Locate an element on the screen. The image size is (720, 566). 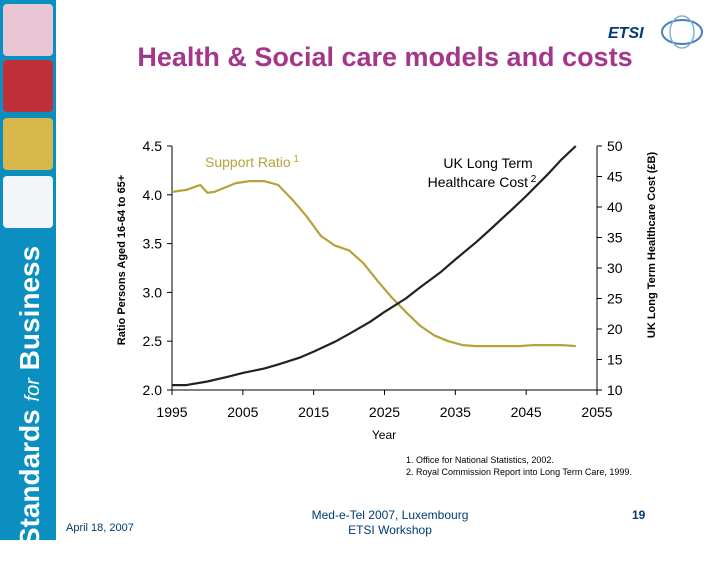
y-right-tick-label: 40 is located at coordinates (615, 207).